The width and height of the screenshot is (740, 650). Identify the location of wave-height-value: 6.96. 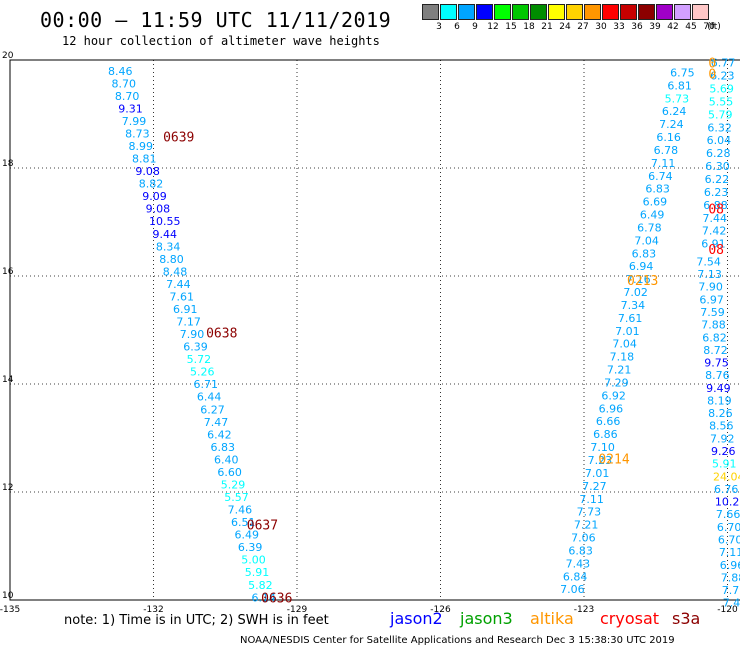
(730, 565).